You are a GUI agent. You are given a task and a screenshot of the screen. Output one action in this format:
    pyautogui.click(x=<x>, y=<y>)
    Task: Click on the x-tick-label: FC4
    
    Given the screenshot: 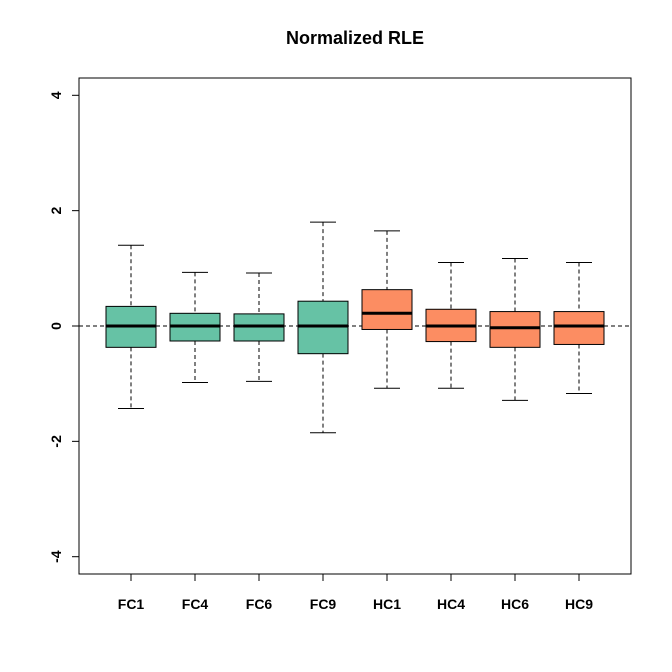 What is the action you would take?
    pyautogui.click(x=195, y=604)
    